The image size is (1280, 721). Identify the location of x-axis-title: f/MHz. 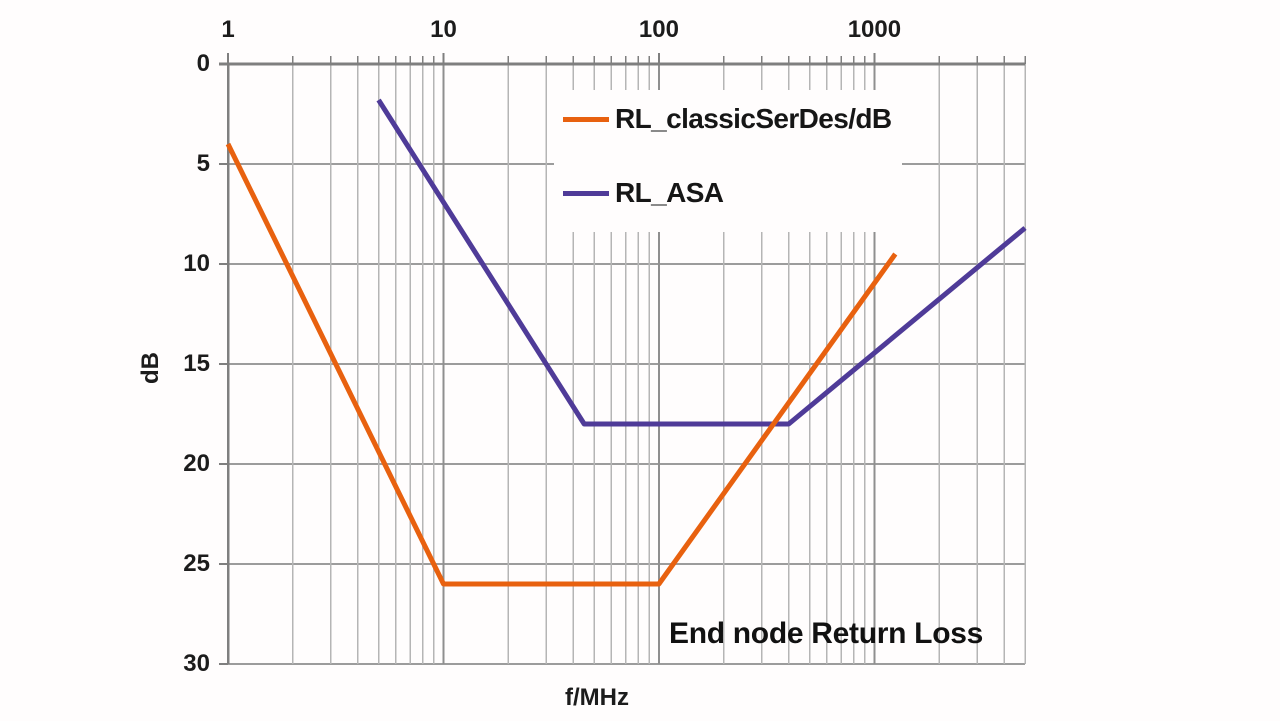
(597, 697).